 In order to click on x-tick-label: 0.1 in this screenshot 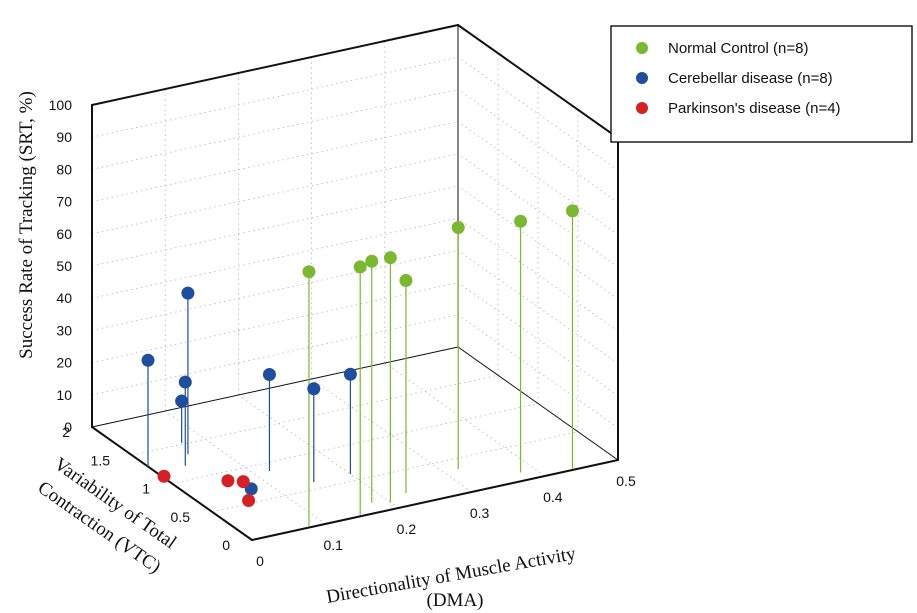, I will do `click(333, 545)`.